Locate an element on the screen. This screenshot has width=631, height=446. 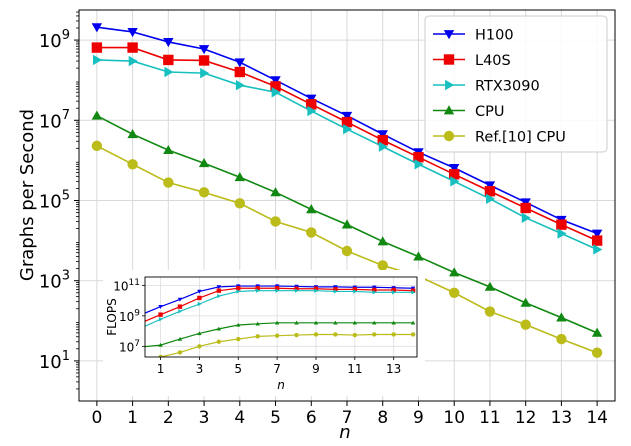
inset-x-tick-label: 13 is located at coordinates (393, 369).